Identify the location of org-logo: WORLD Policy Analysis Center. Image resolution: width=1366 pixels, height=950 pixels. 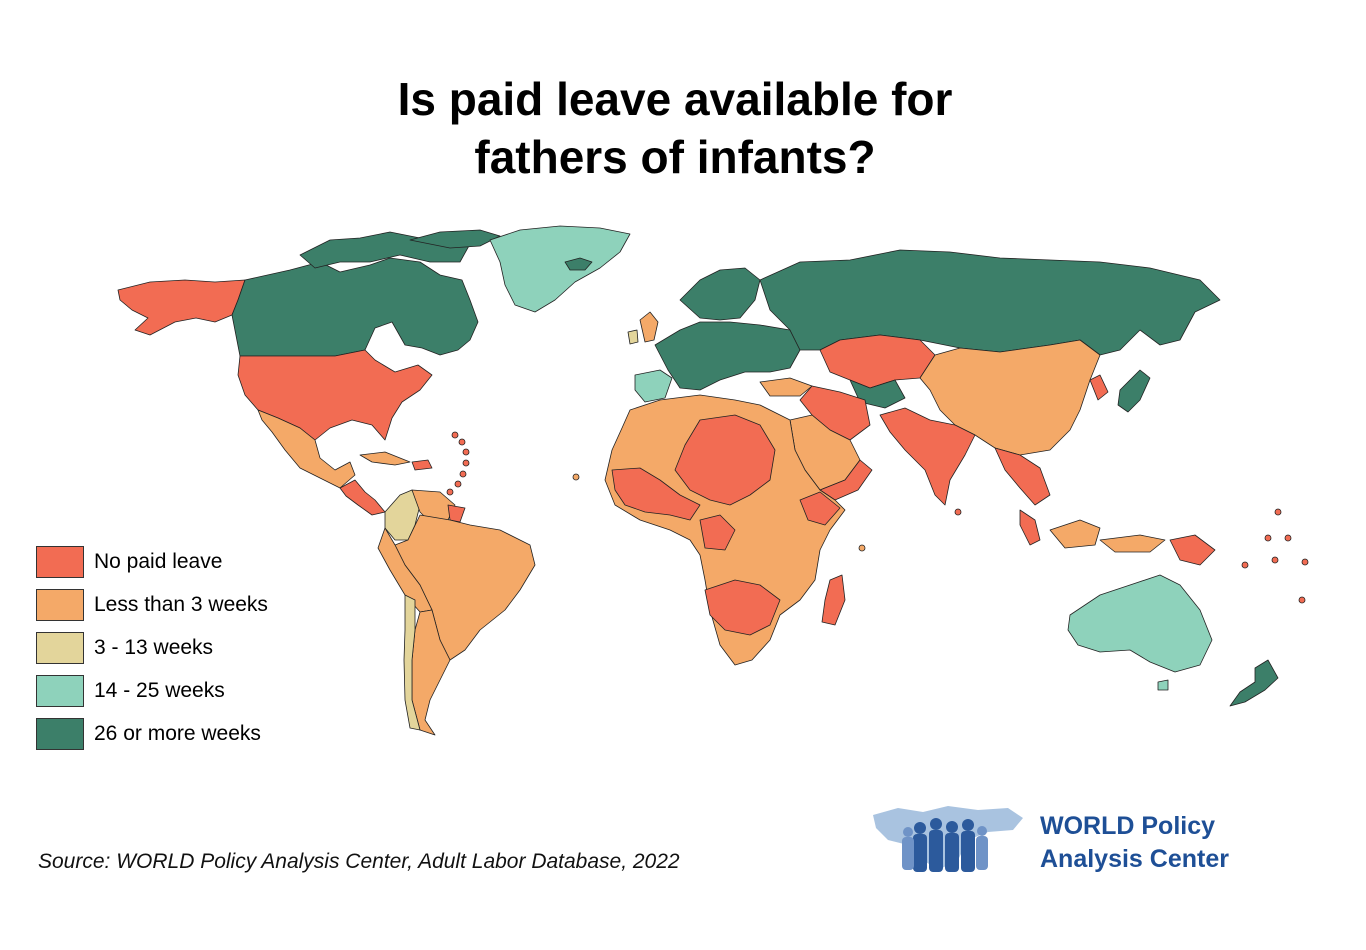
(1068, 842).